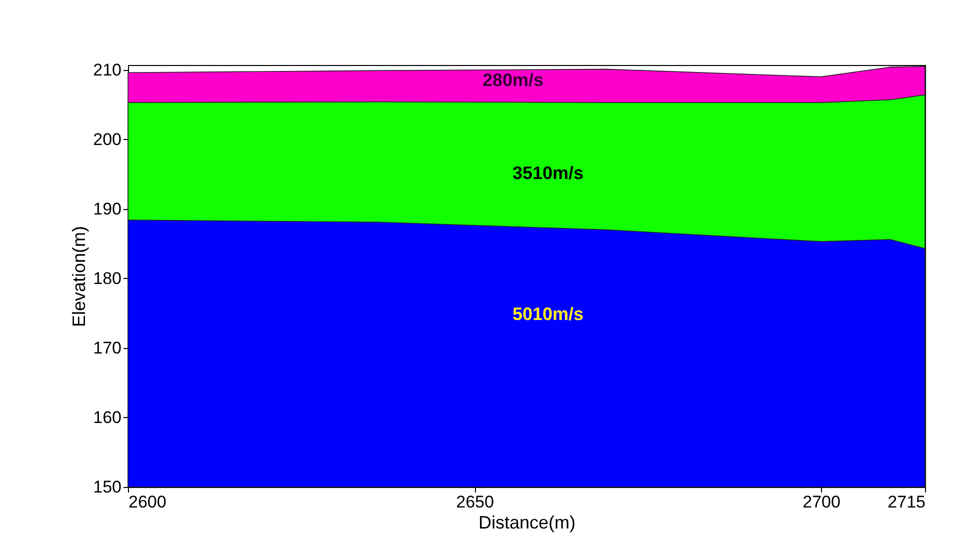 The height and width of the screenshot is (560, 954). I want to click on y-tick-label: 190, so click(107, 208).